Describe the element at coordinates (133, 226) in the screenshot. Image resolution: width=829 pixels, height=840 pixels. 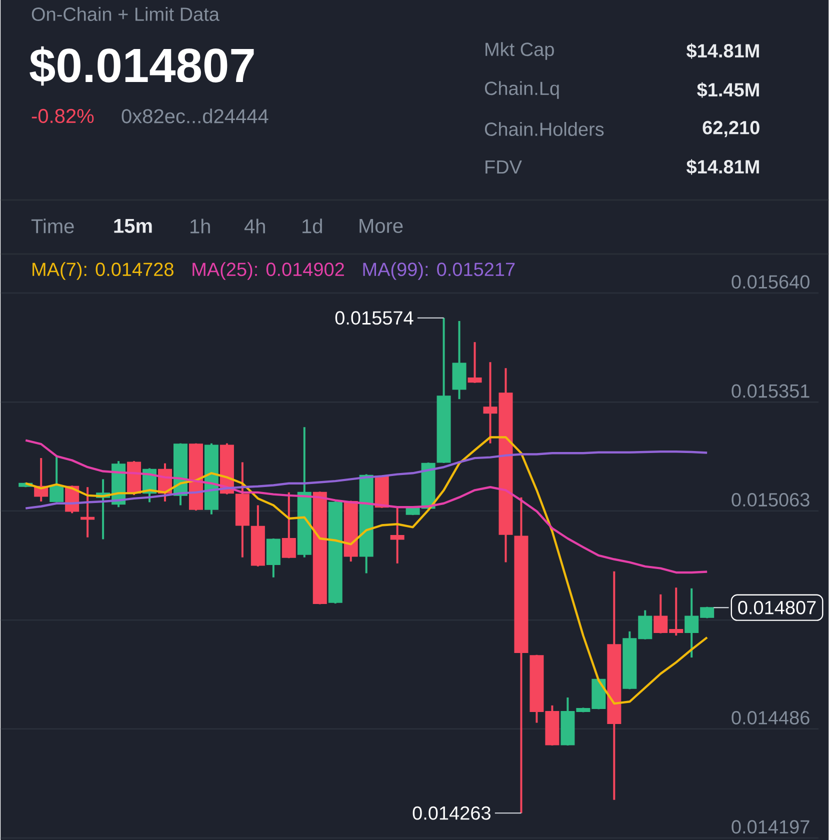
I see `text: 15m` at that location.